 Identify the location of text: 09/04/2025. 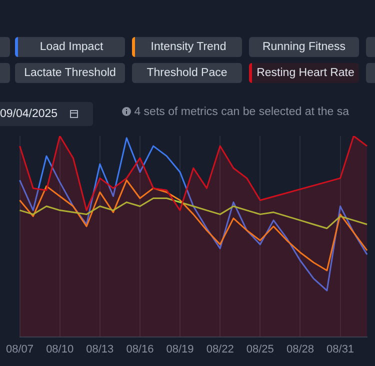
(29, 114).